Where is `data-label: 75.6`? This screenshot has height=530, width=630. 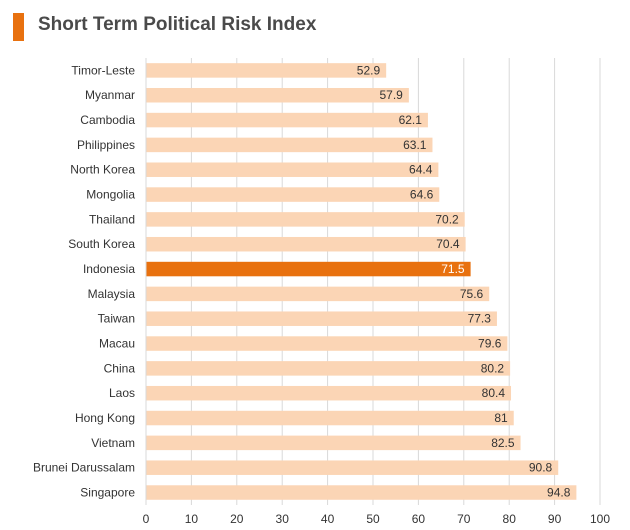 data-label: 75.6 is located at coordinates (472, 294).